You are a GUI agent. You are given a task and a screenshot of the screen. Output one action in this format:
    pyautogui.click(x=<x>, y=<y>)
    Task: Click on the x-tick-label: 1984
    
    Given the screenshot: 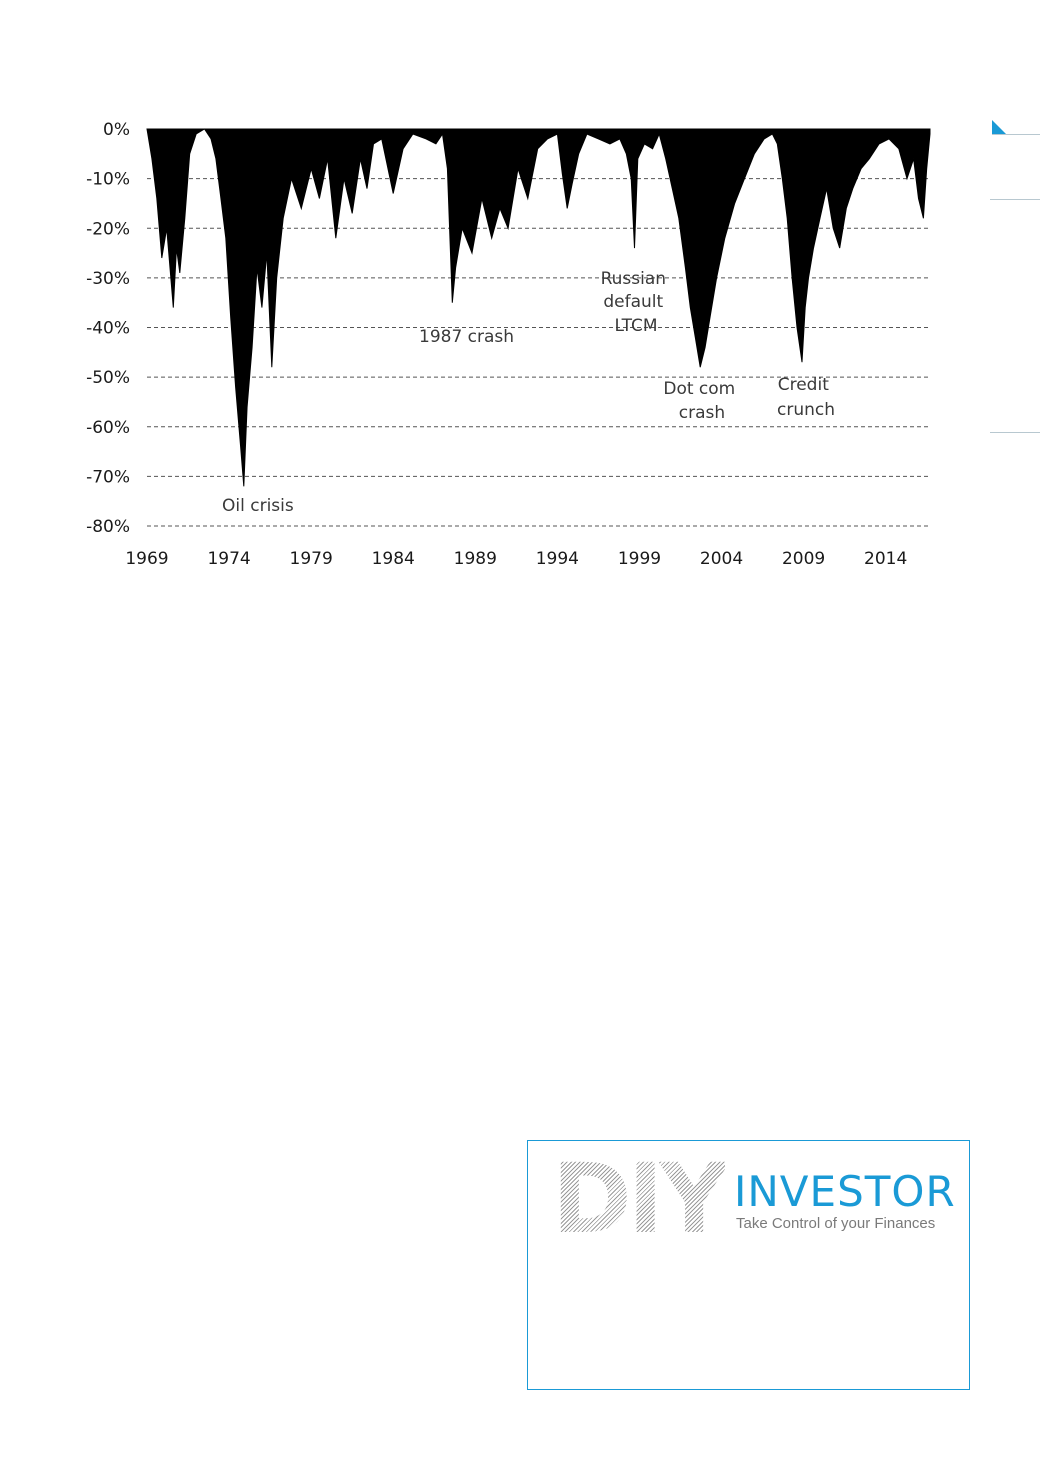 What is the action you would take?
    pyautogui.click(x=393, y=559)
    